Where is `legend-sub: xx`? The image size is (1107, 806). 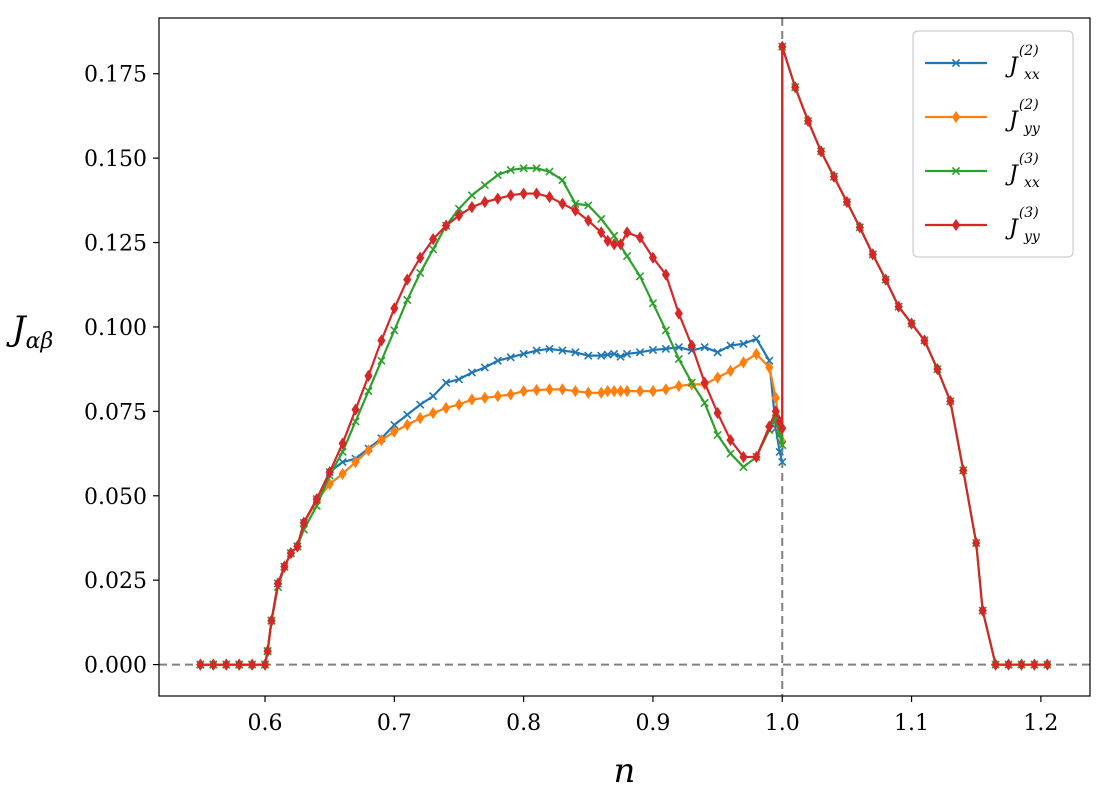
legend-sub: xx is located at coordinates (1032, 183).